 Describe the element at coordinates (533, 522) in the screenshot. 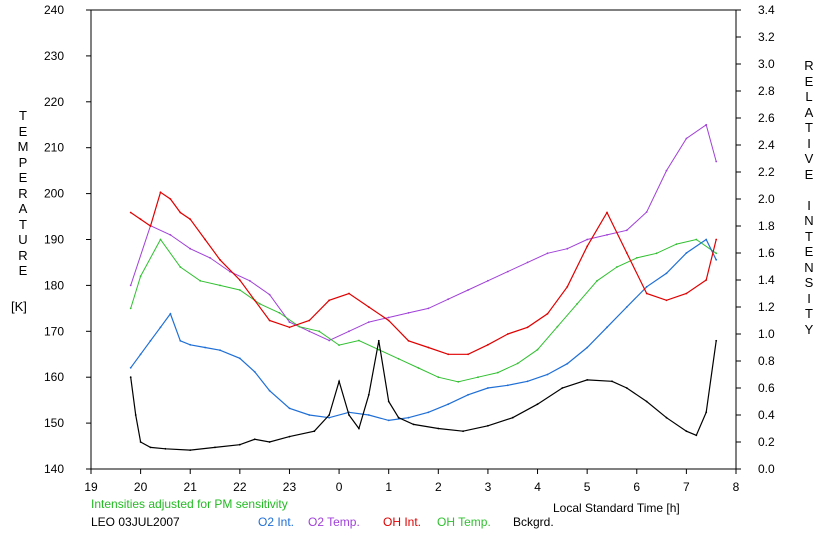

I see `legend-bckgrd: Bckgrd.` at that location.